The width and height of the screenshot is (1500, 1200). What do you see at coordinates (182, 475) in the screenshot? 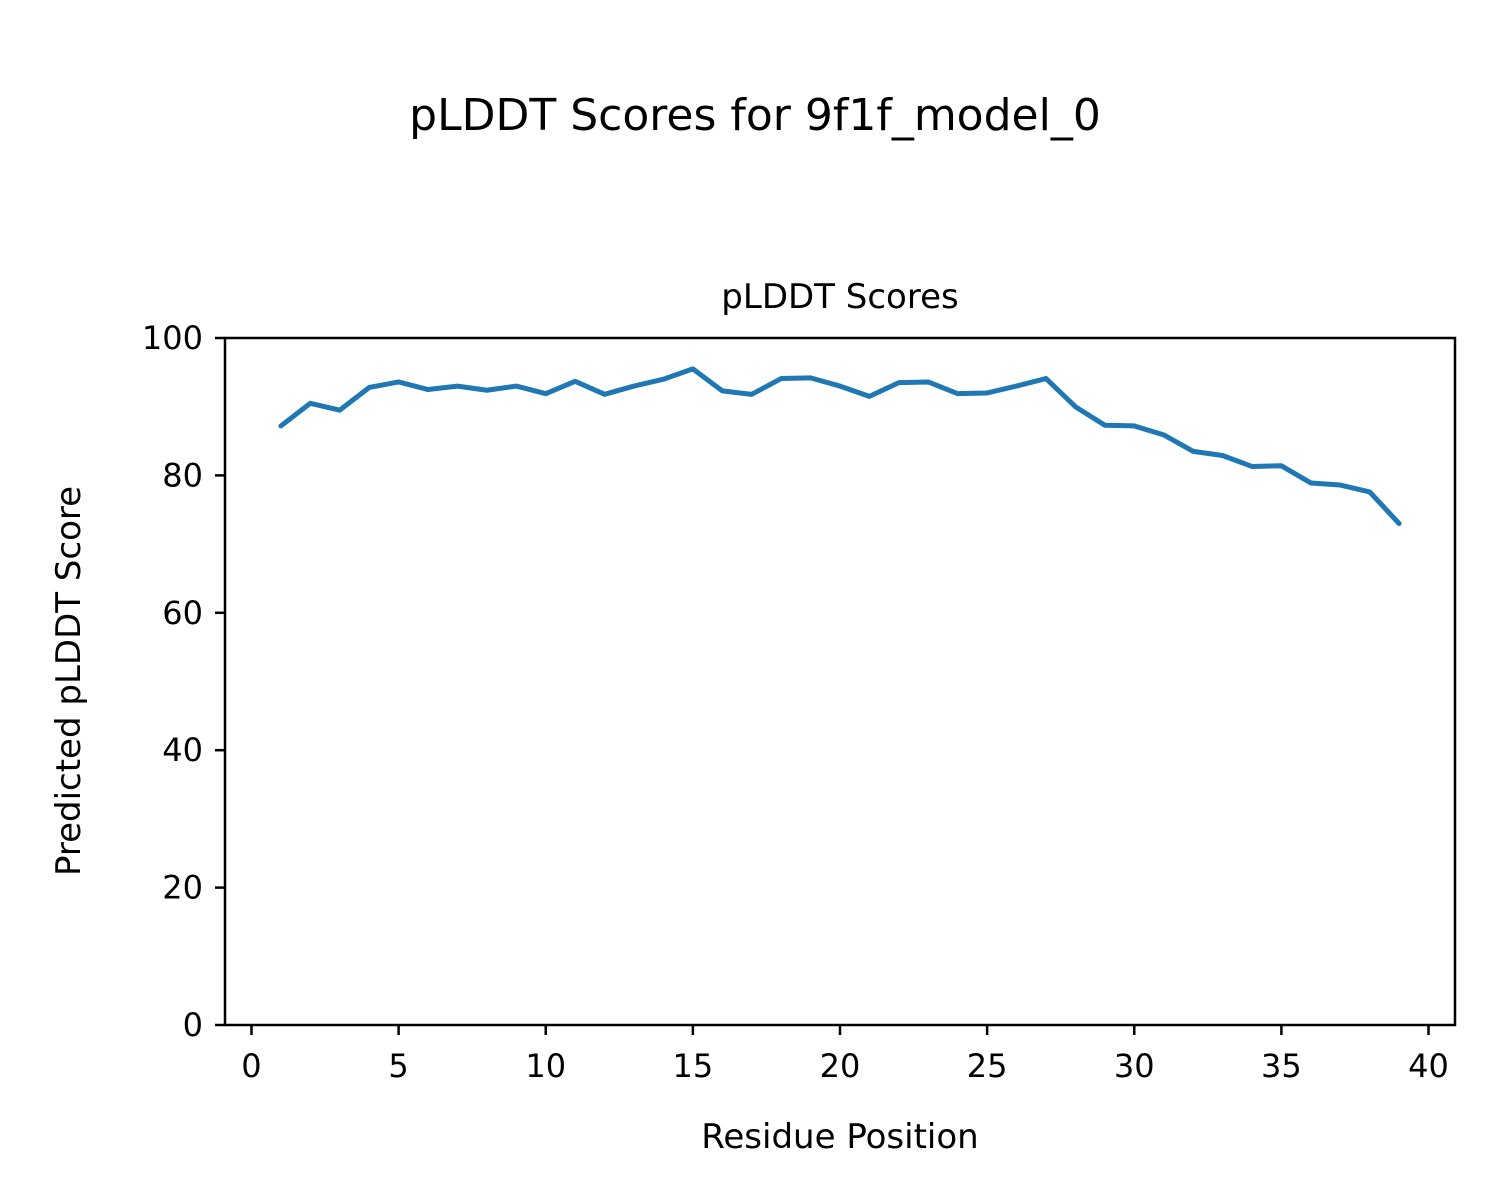
I see `y-tick-label: 80` at bounding box center [182, 475].